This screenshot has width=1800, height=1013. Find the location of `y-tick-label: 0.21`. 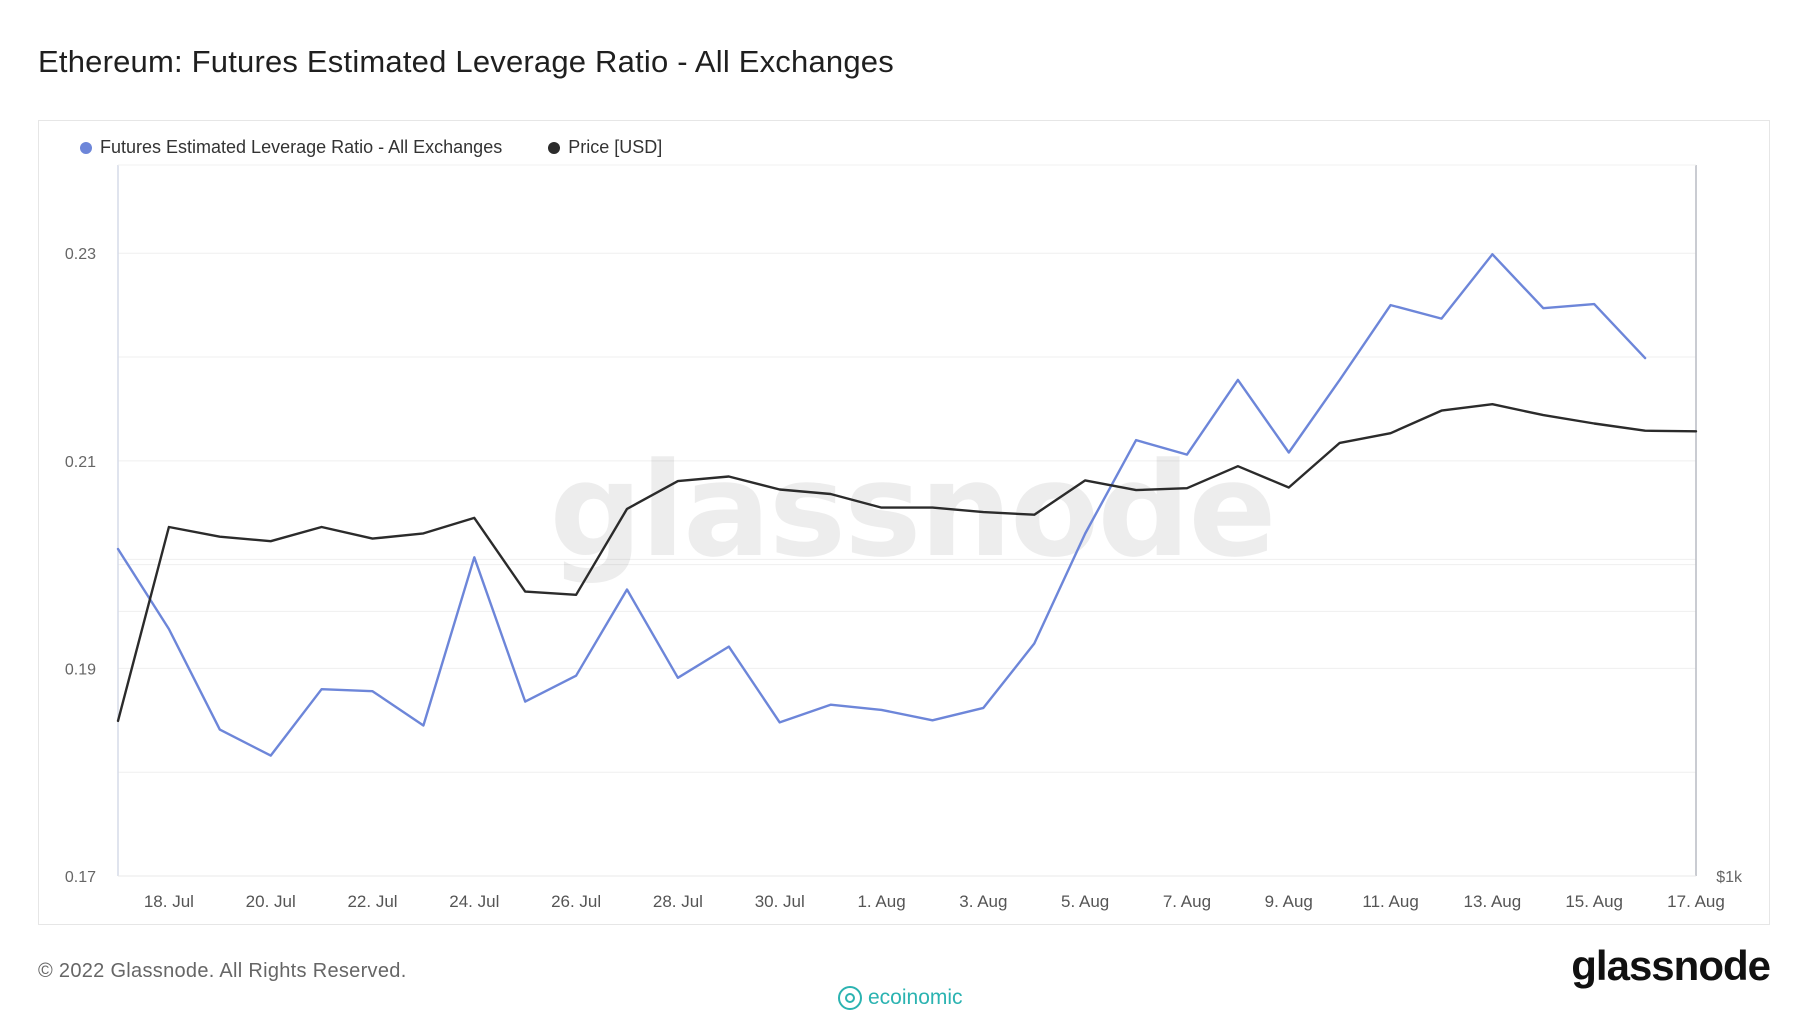

y-tick-label: 0.21 is located at coordinates (80, 462).